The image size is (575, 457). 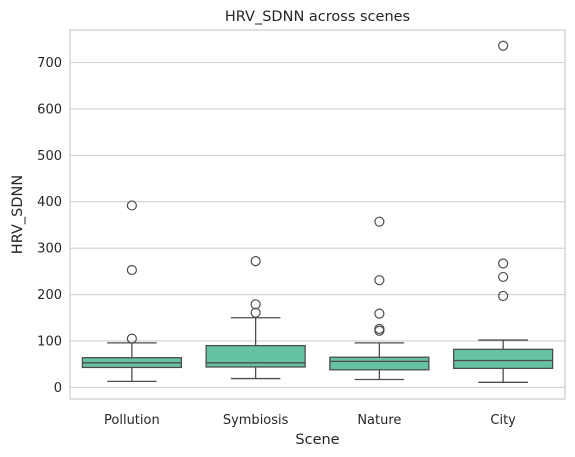 What do you see at coordinates (58, 388) in the screenshot?
I see `y-tick-label: 0` at bounding box center [58, 388].